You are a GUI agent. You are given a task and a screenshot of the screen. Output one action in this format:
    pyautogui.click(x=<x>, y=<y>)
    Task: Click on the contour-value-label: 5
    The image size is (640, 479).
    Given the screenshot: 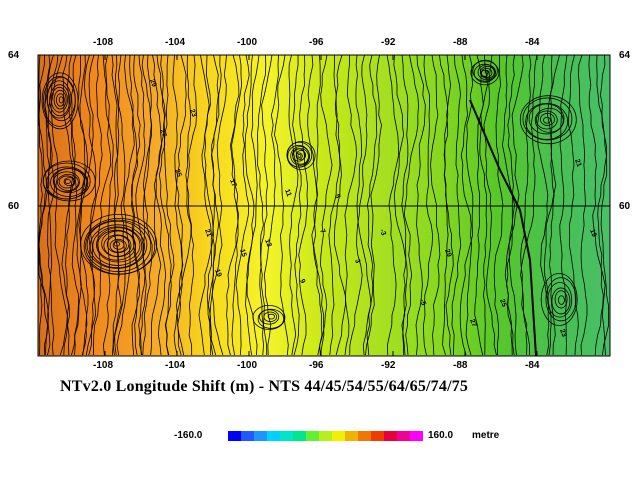 What is the action you would take?
    pyautogui.click(x=337, y=196)
    